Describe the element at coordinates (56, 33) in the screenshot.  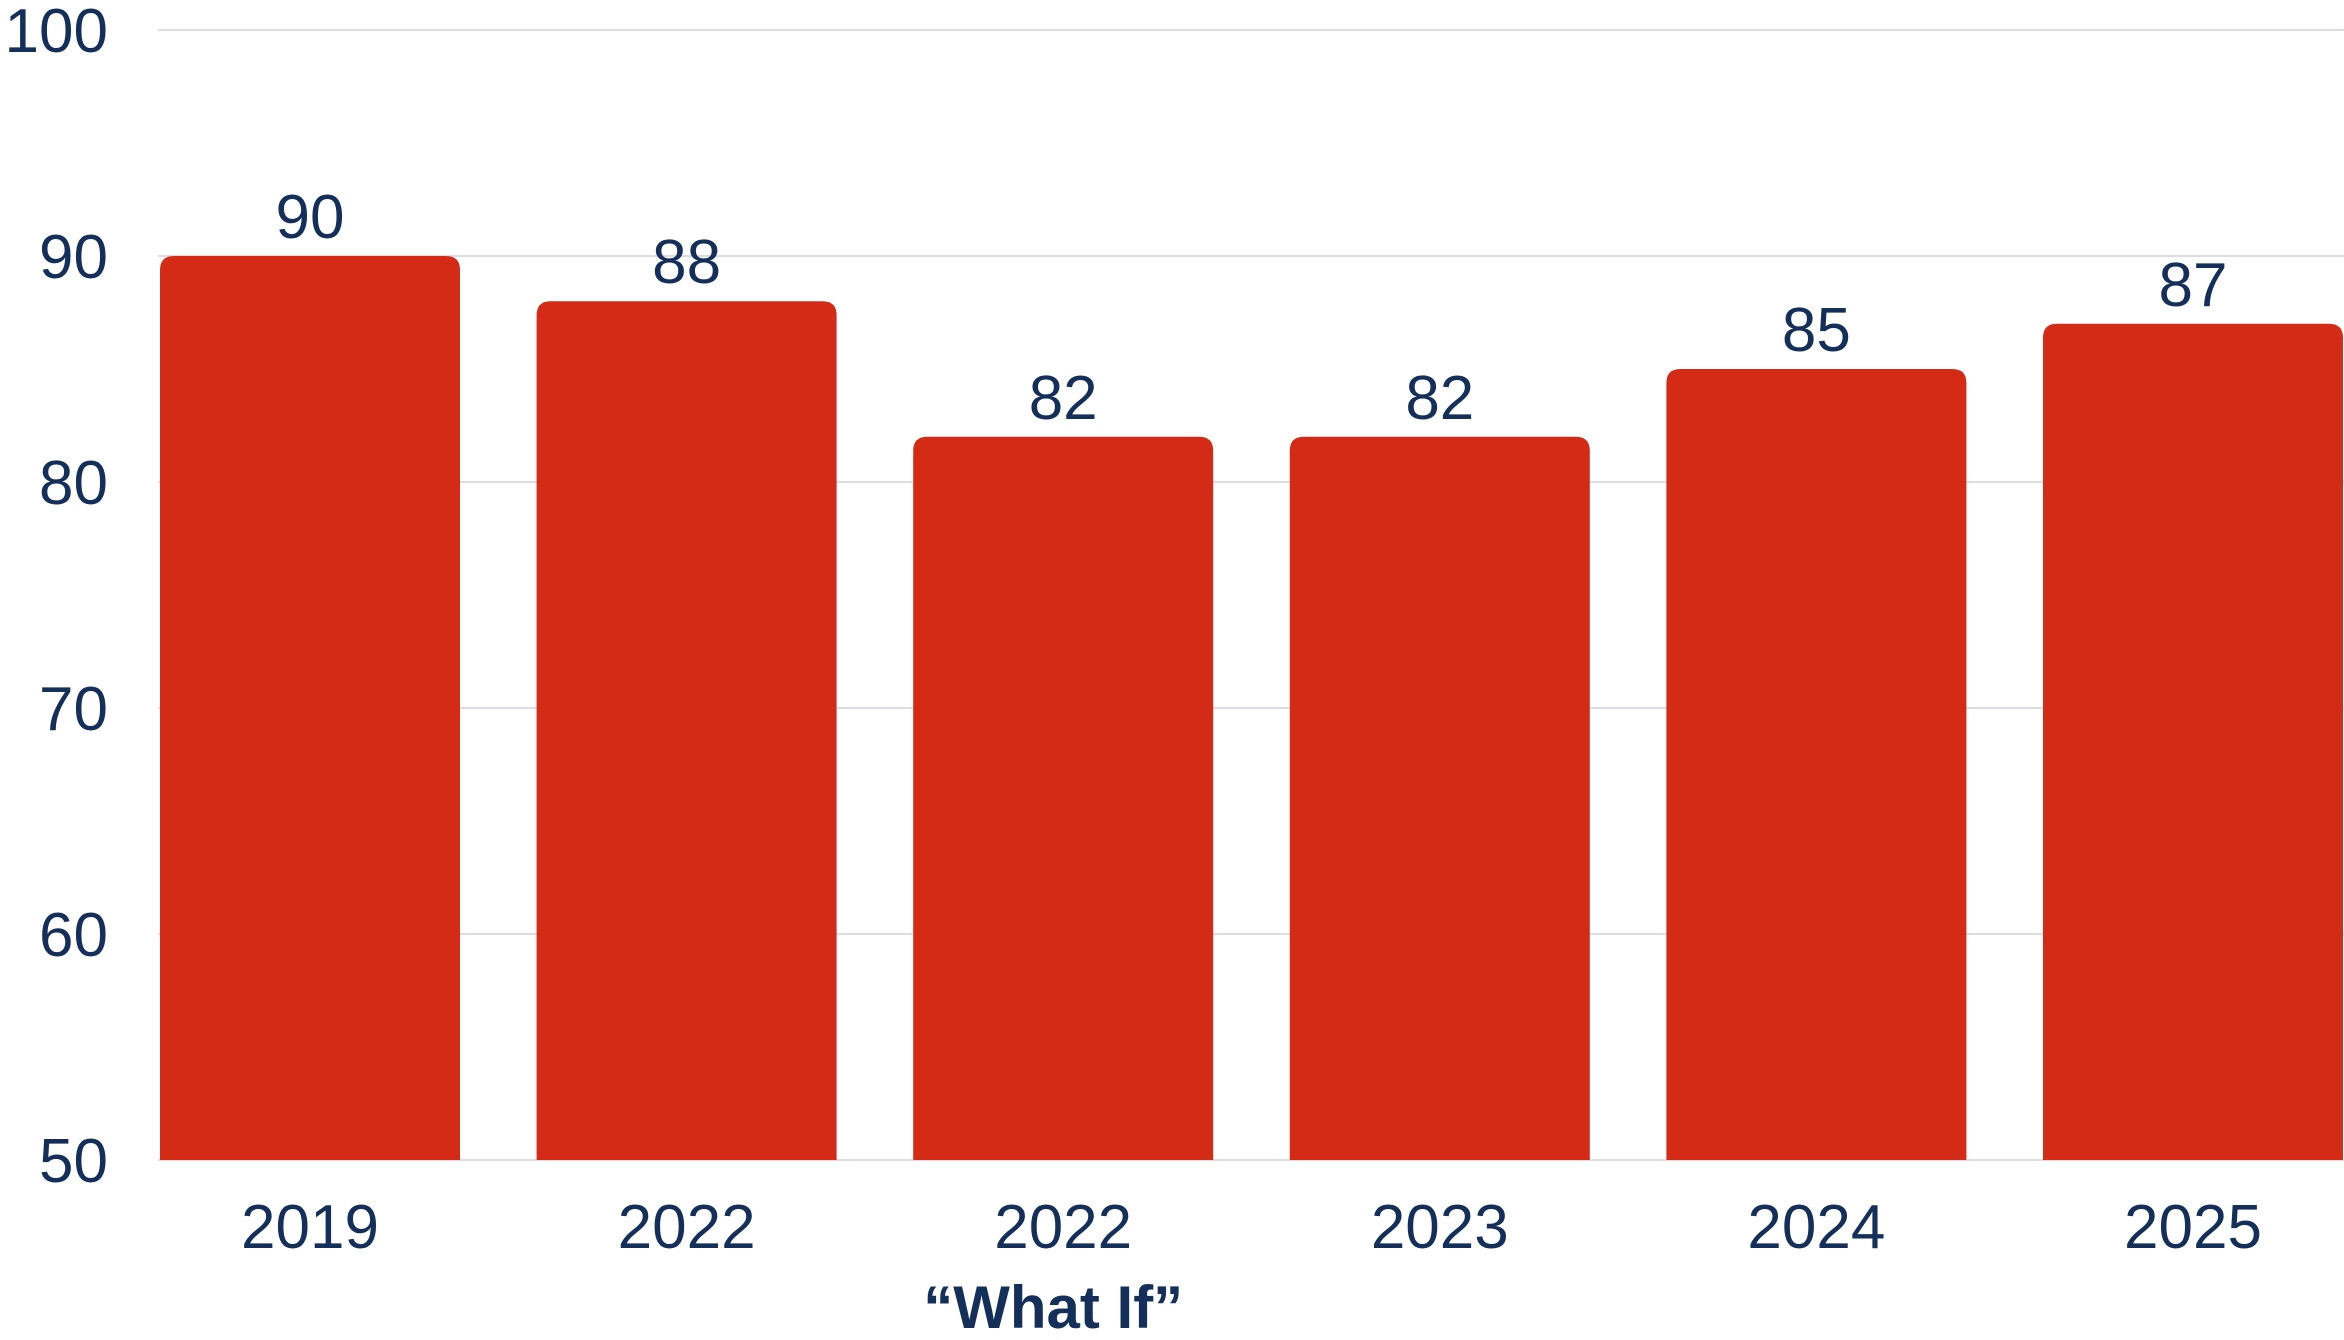
I see `y-tick-label: 100` at that location.